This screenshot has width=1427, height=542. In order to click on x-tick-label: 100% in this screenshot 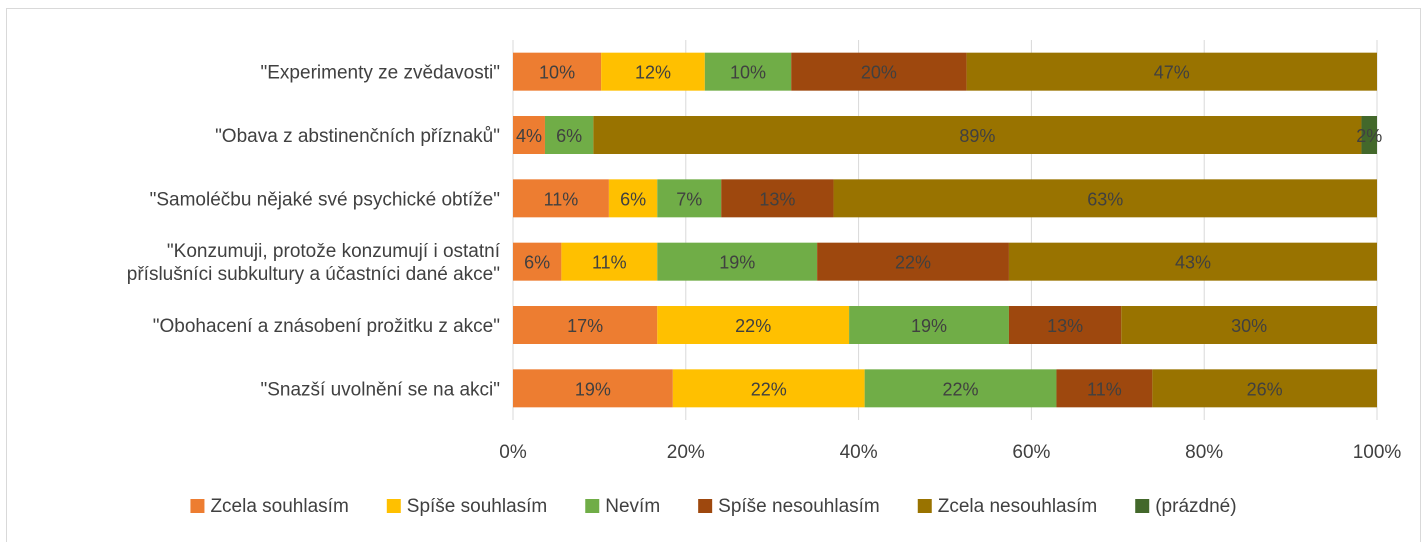, I will do `click(1377, 452)`.